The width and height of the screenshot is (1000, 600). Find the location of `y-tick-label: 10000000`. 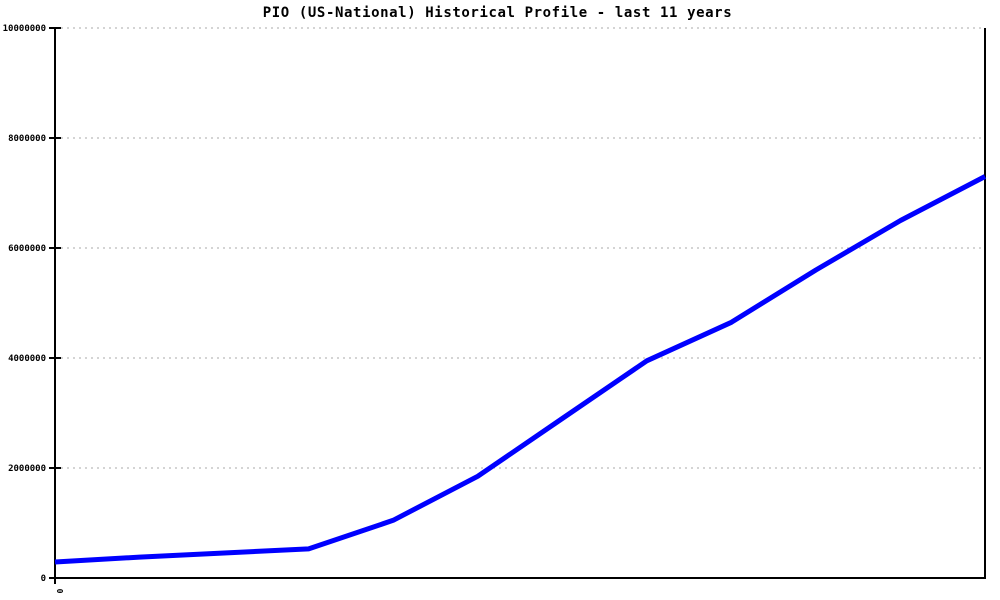

y-tick-label: 10000000 is located at coordinates (24, 29).